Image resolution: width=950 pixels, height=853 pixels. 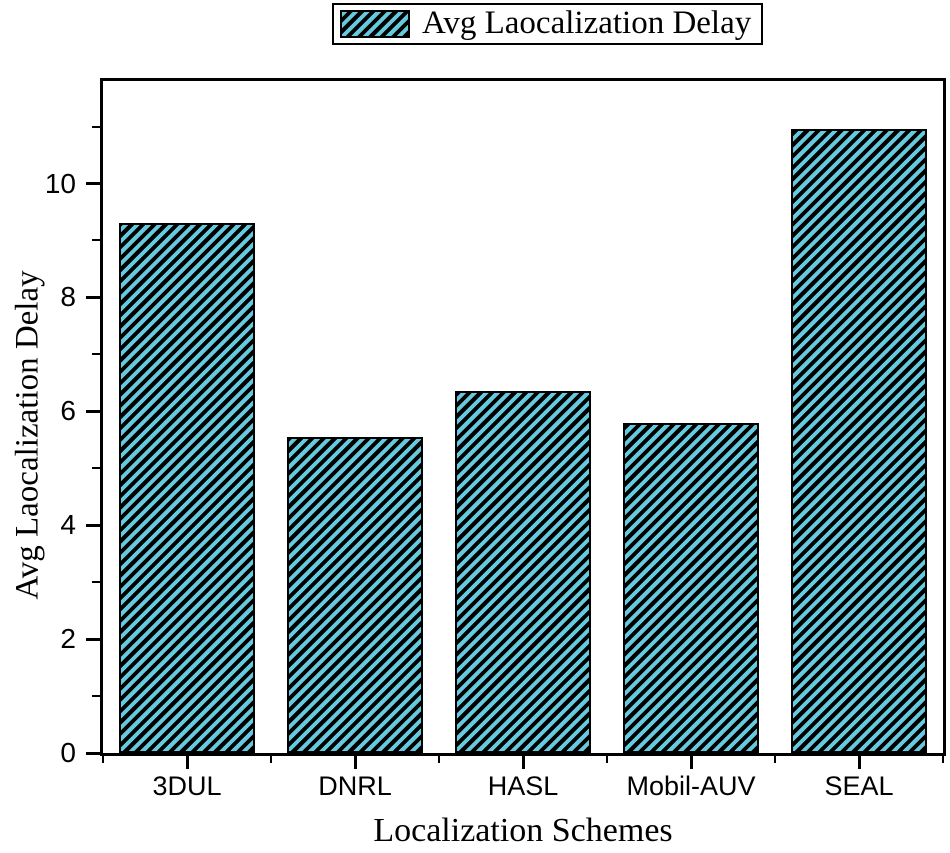 What do you see at coordinates (523, 572) in the screenshot?
I see `bar-HASL` at bounding box center [523, 572].